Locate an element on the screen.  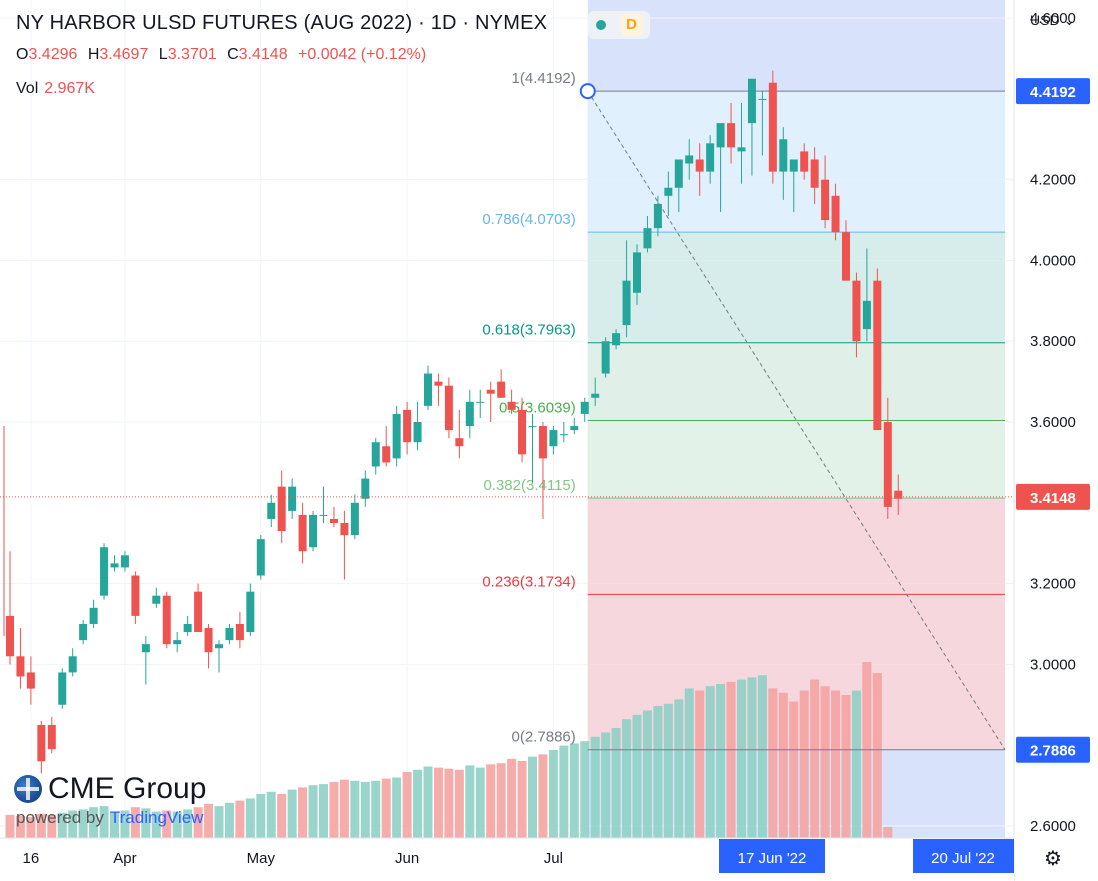
currency-dropdown: USD ⌄ is located at coordinates (1052, 20).